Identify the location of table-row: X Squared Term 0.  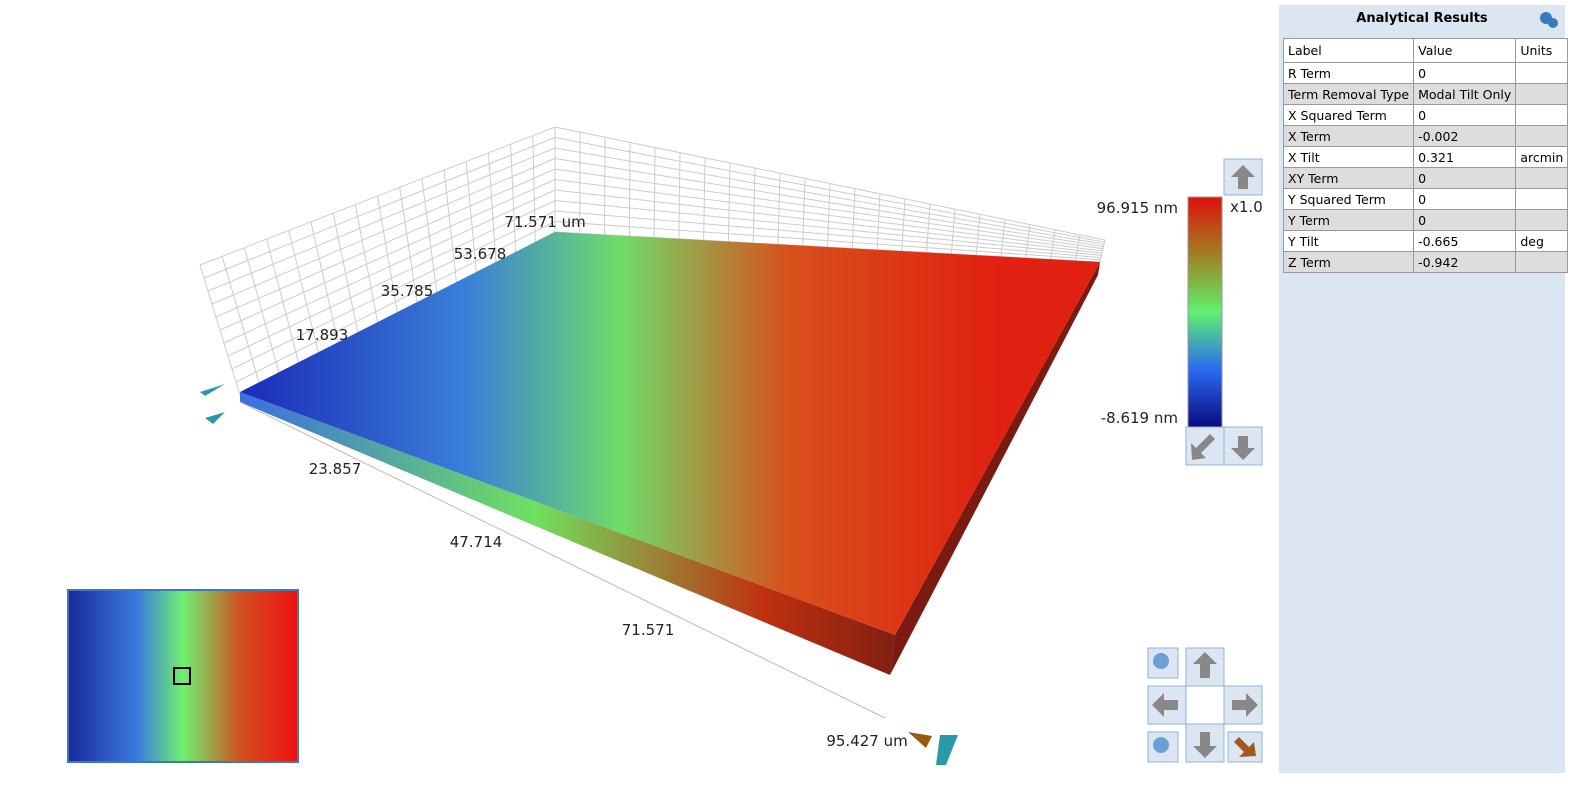
(1425, 115).